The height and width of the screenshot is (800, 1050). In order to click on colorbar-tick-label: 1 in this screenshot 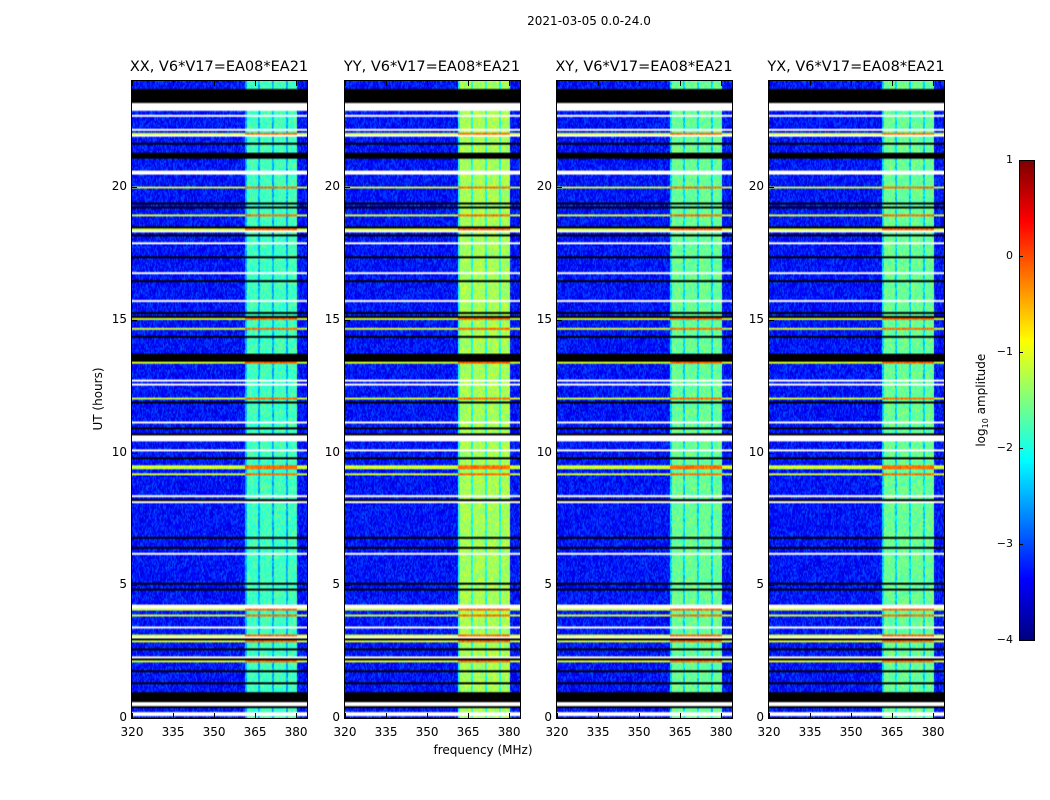, I will do `click(1009, 159)`.